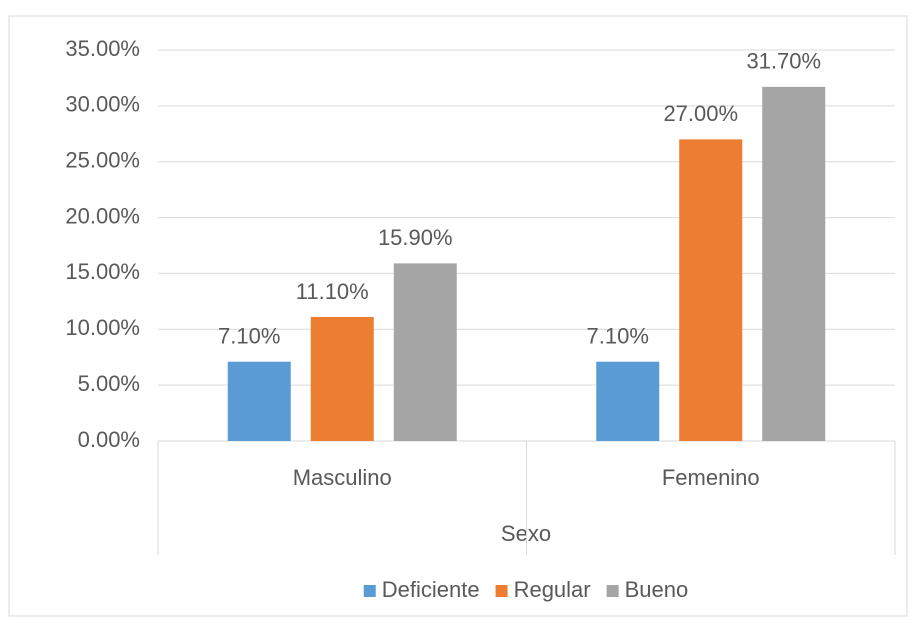  I want to click on y-tick-label: 10.00%, so click(102, 327).